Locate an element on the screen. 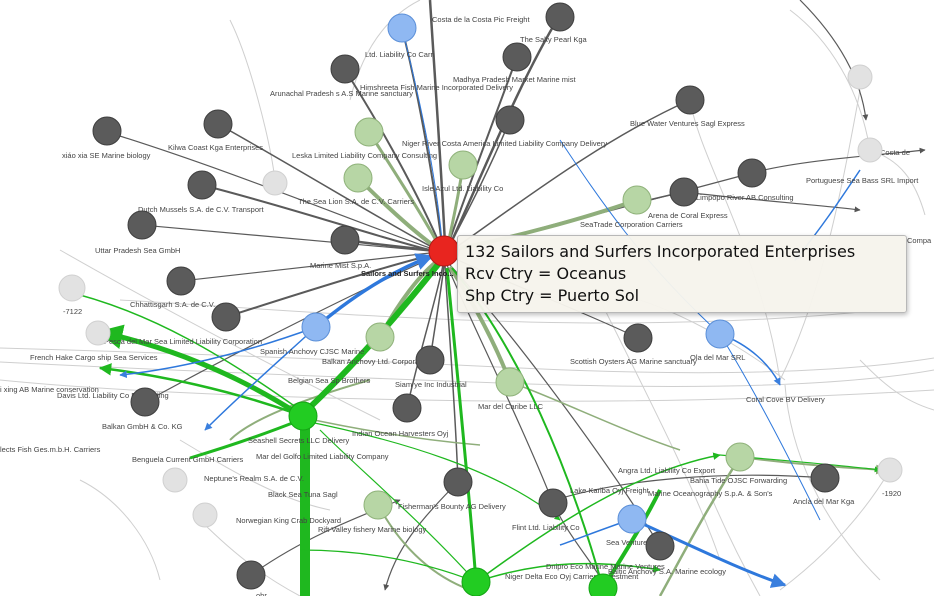 The height and width of the screenshot is (596, 934). node-label: Flint Ltd. Liability Co is located at coordinates (546, 527).